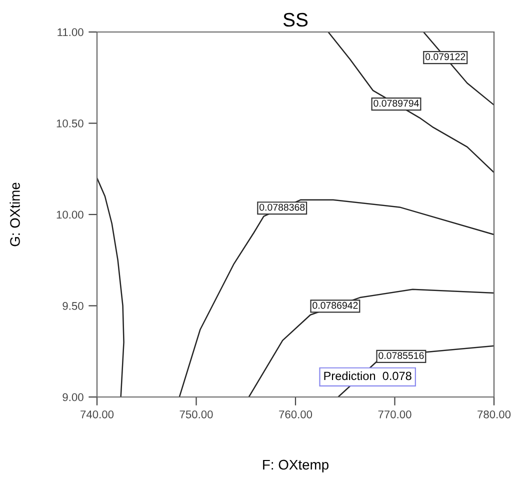 The image size is (516, 482). Describe the element at coordinates (368, 375) in the screenshot. I see `annotation: Prediction 0.078` at that location.